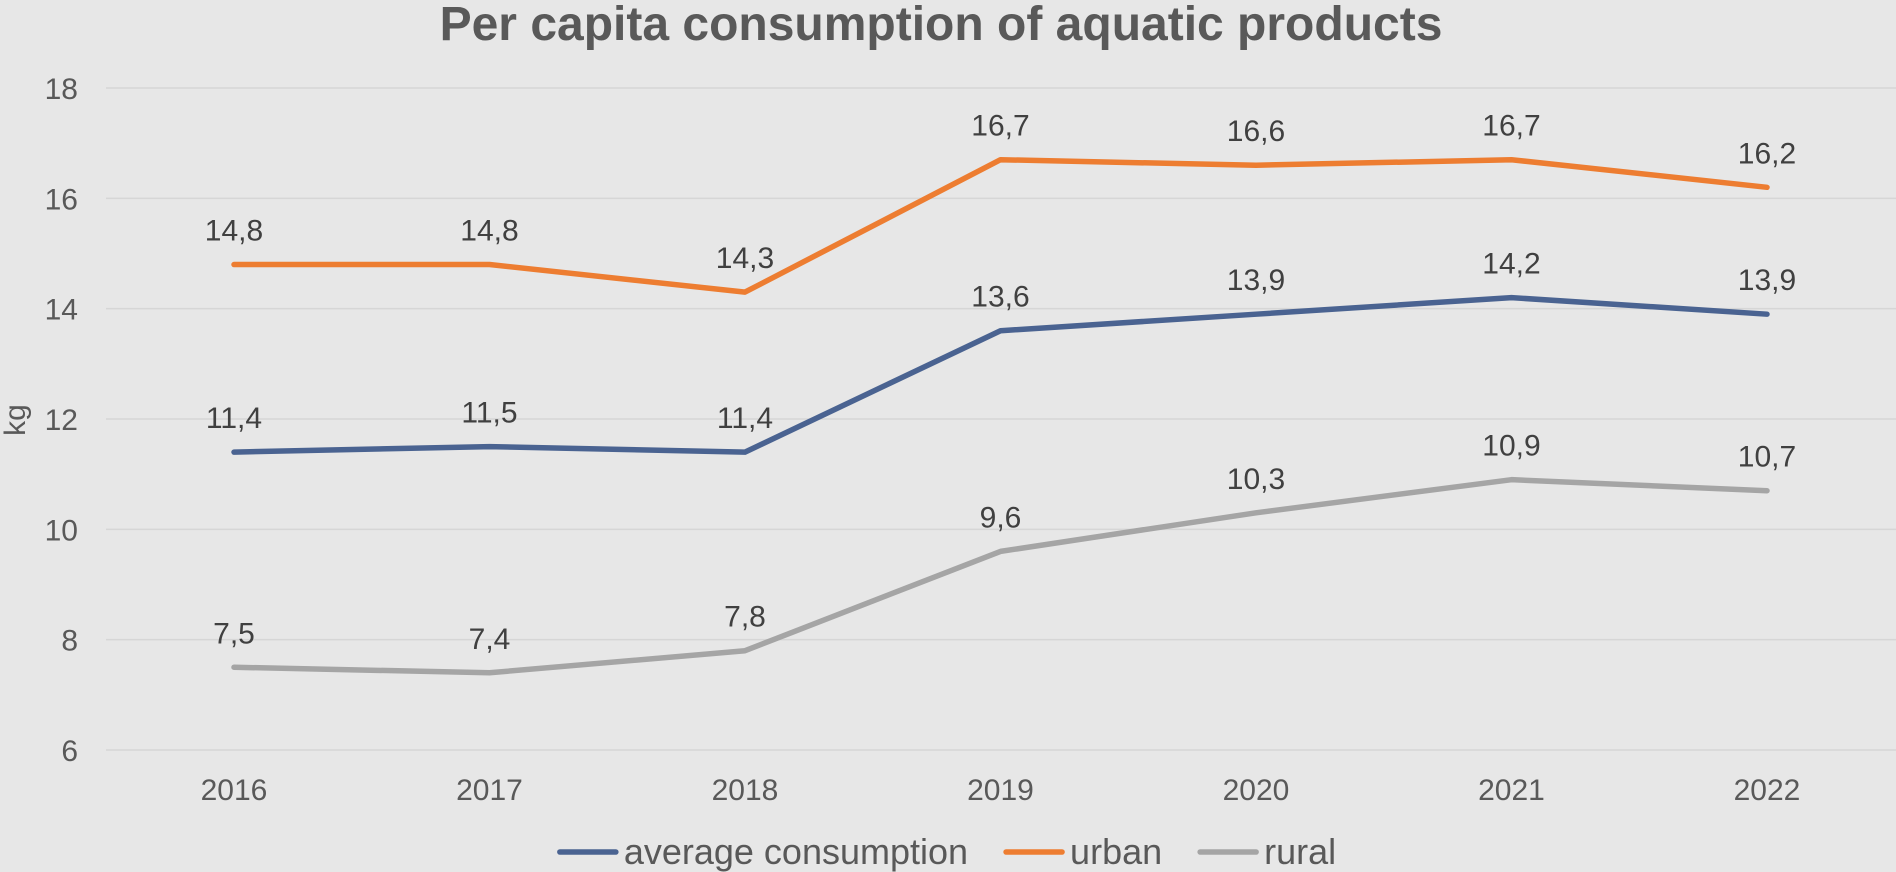 Image resolution: width=1896 pixels, height=872 pixels. I want to click on x-tick-label: 2017, so click(489, 790).